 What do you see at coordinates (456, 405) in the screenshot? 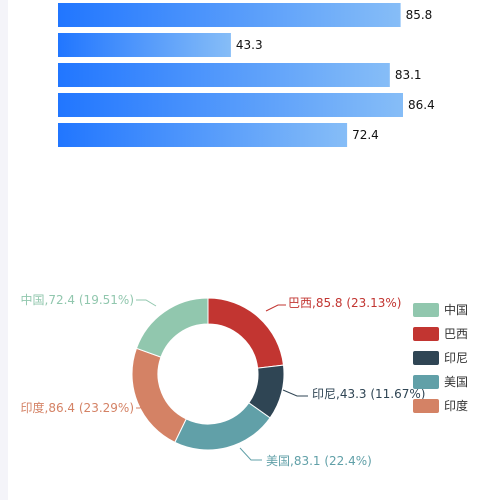
I see `legend-label: 印度` at bounding box center [456, 405].